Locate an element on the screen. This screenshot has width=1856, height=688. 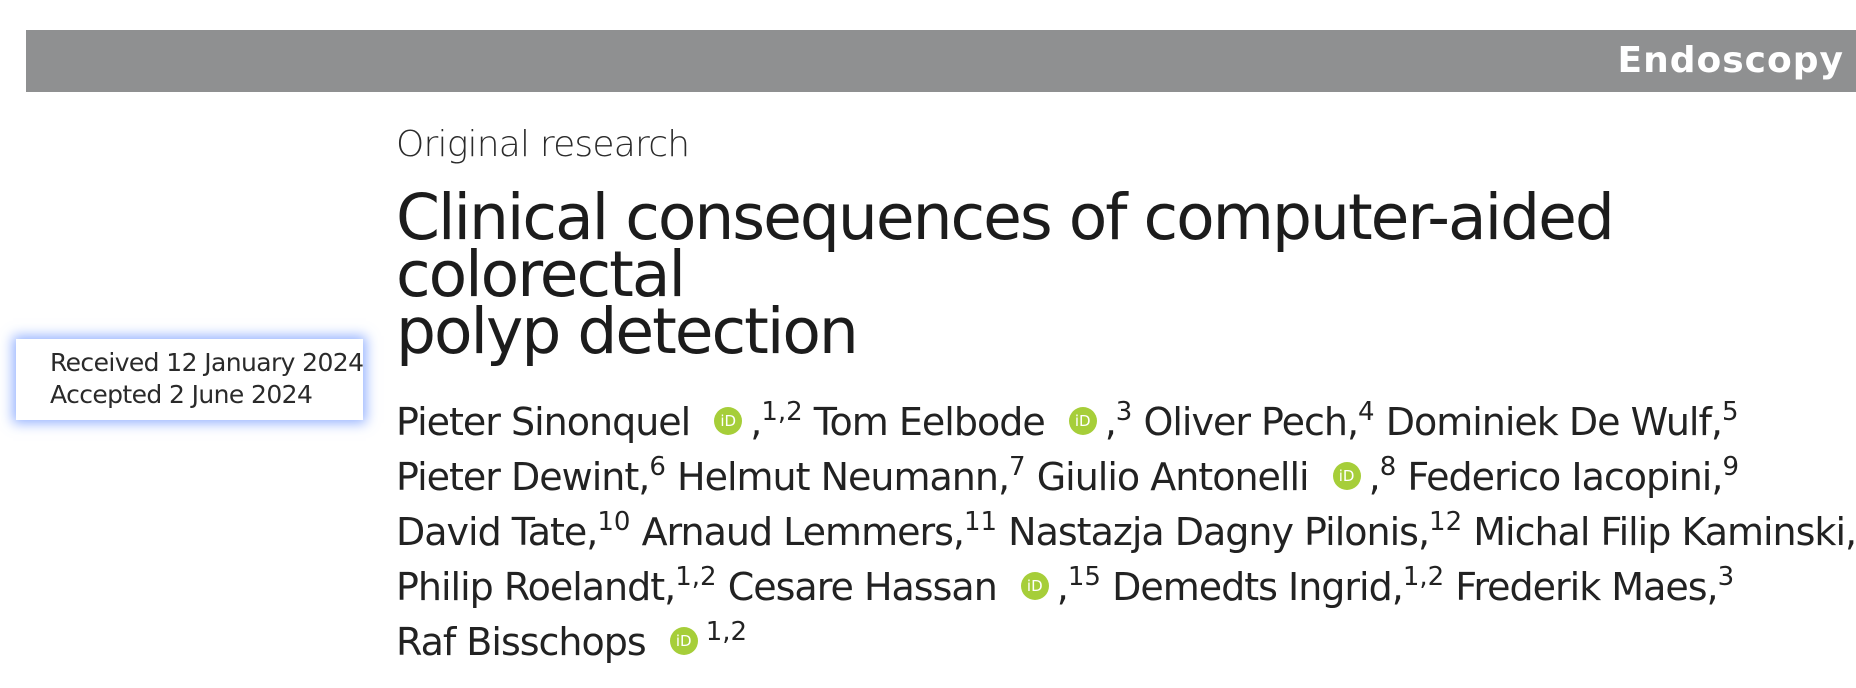
author: Cesare Hassan iD ,15 is located at coordinates (914, 585).